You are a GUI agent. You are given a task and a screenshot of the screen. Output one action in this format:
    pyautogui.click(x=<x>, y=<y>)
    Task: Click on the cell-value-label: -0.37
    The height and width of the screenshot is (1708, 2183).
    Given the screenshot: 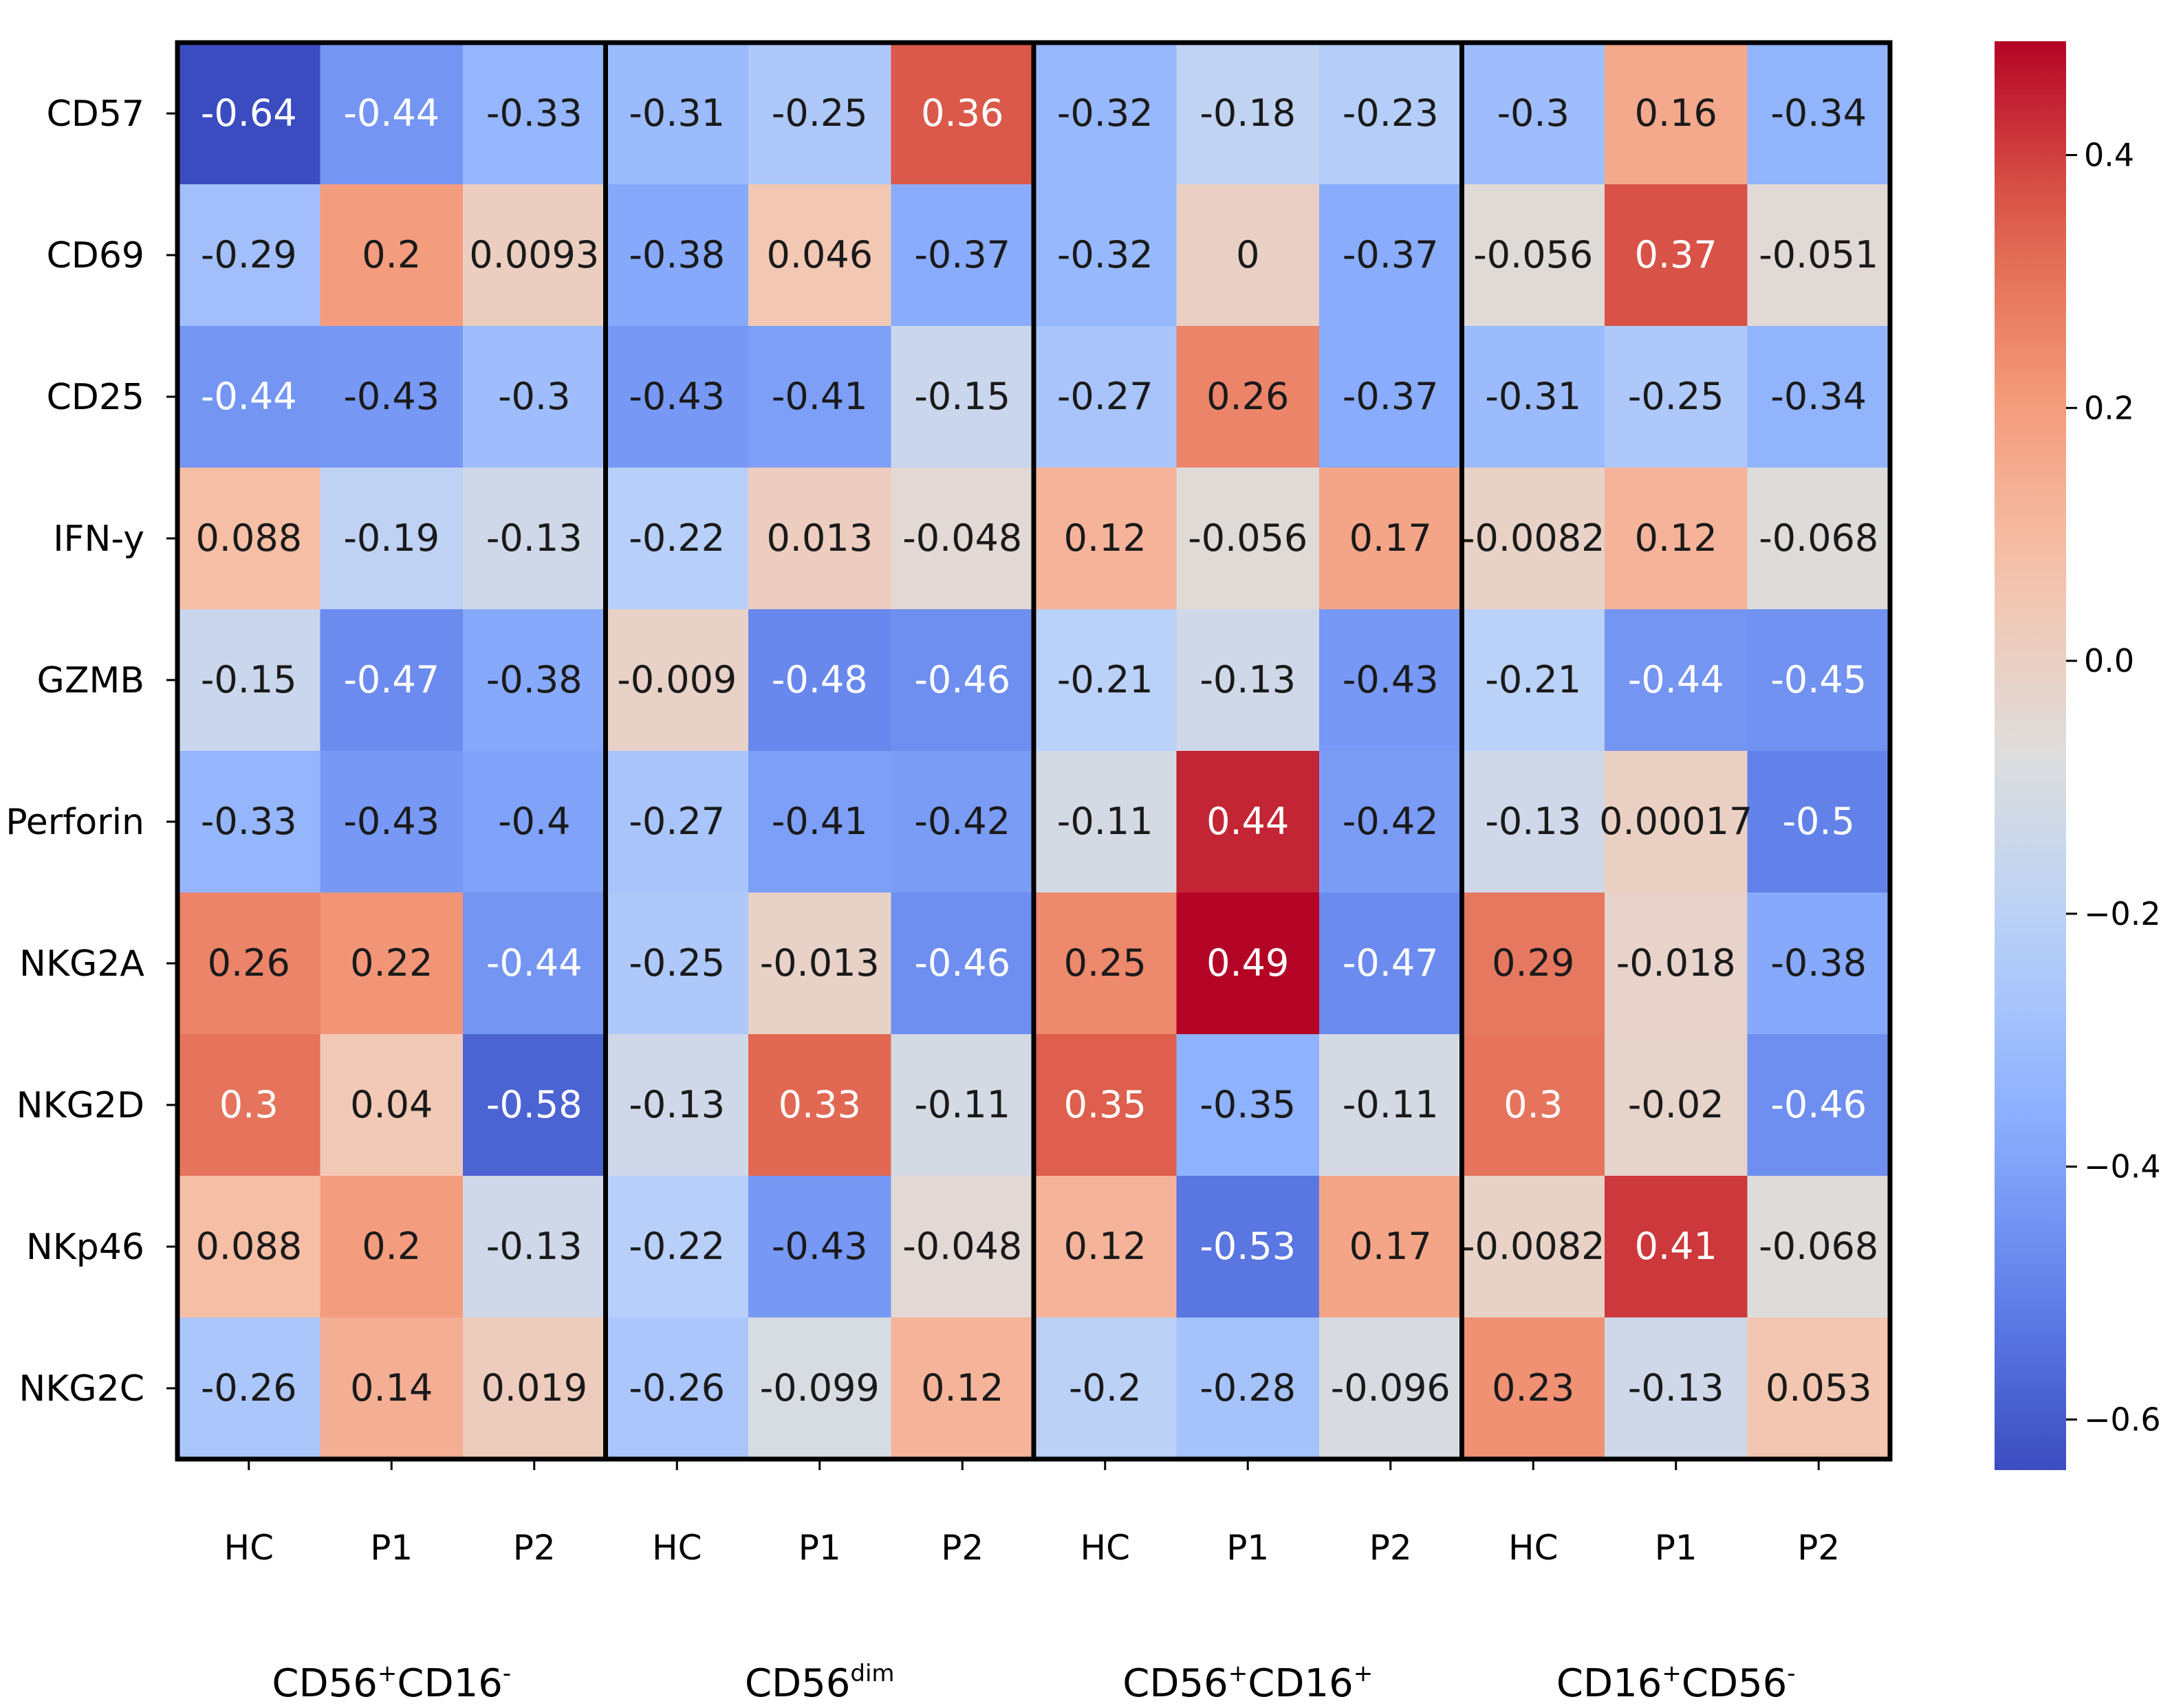 What is the action you would take?
    pyautogui.click(x=1391, y=254)
    